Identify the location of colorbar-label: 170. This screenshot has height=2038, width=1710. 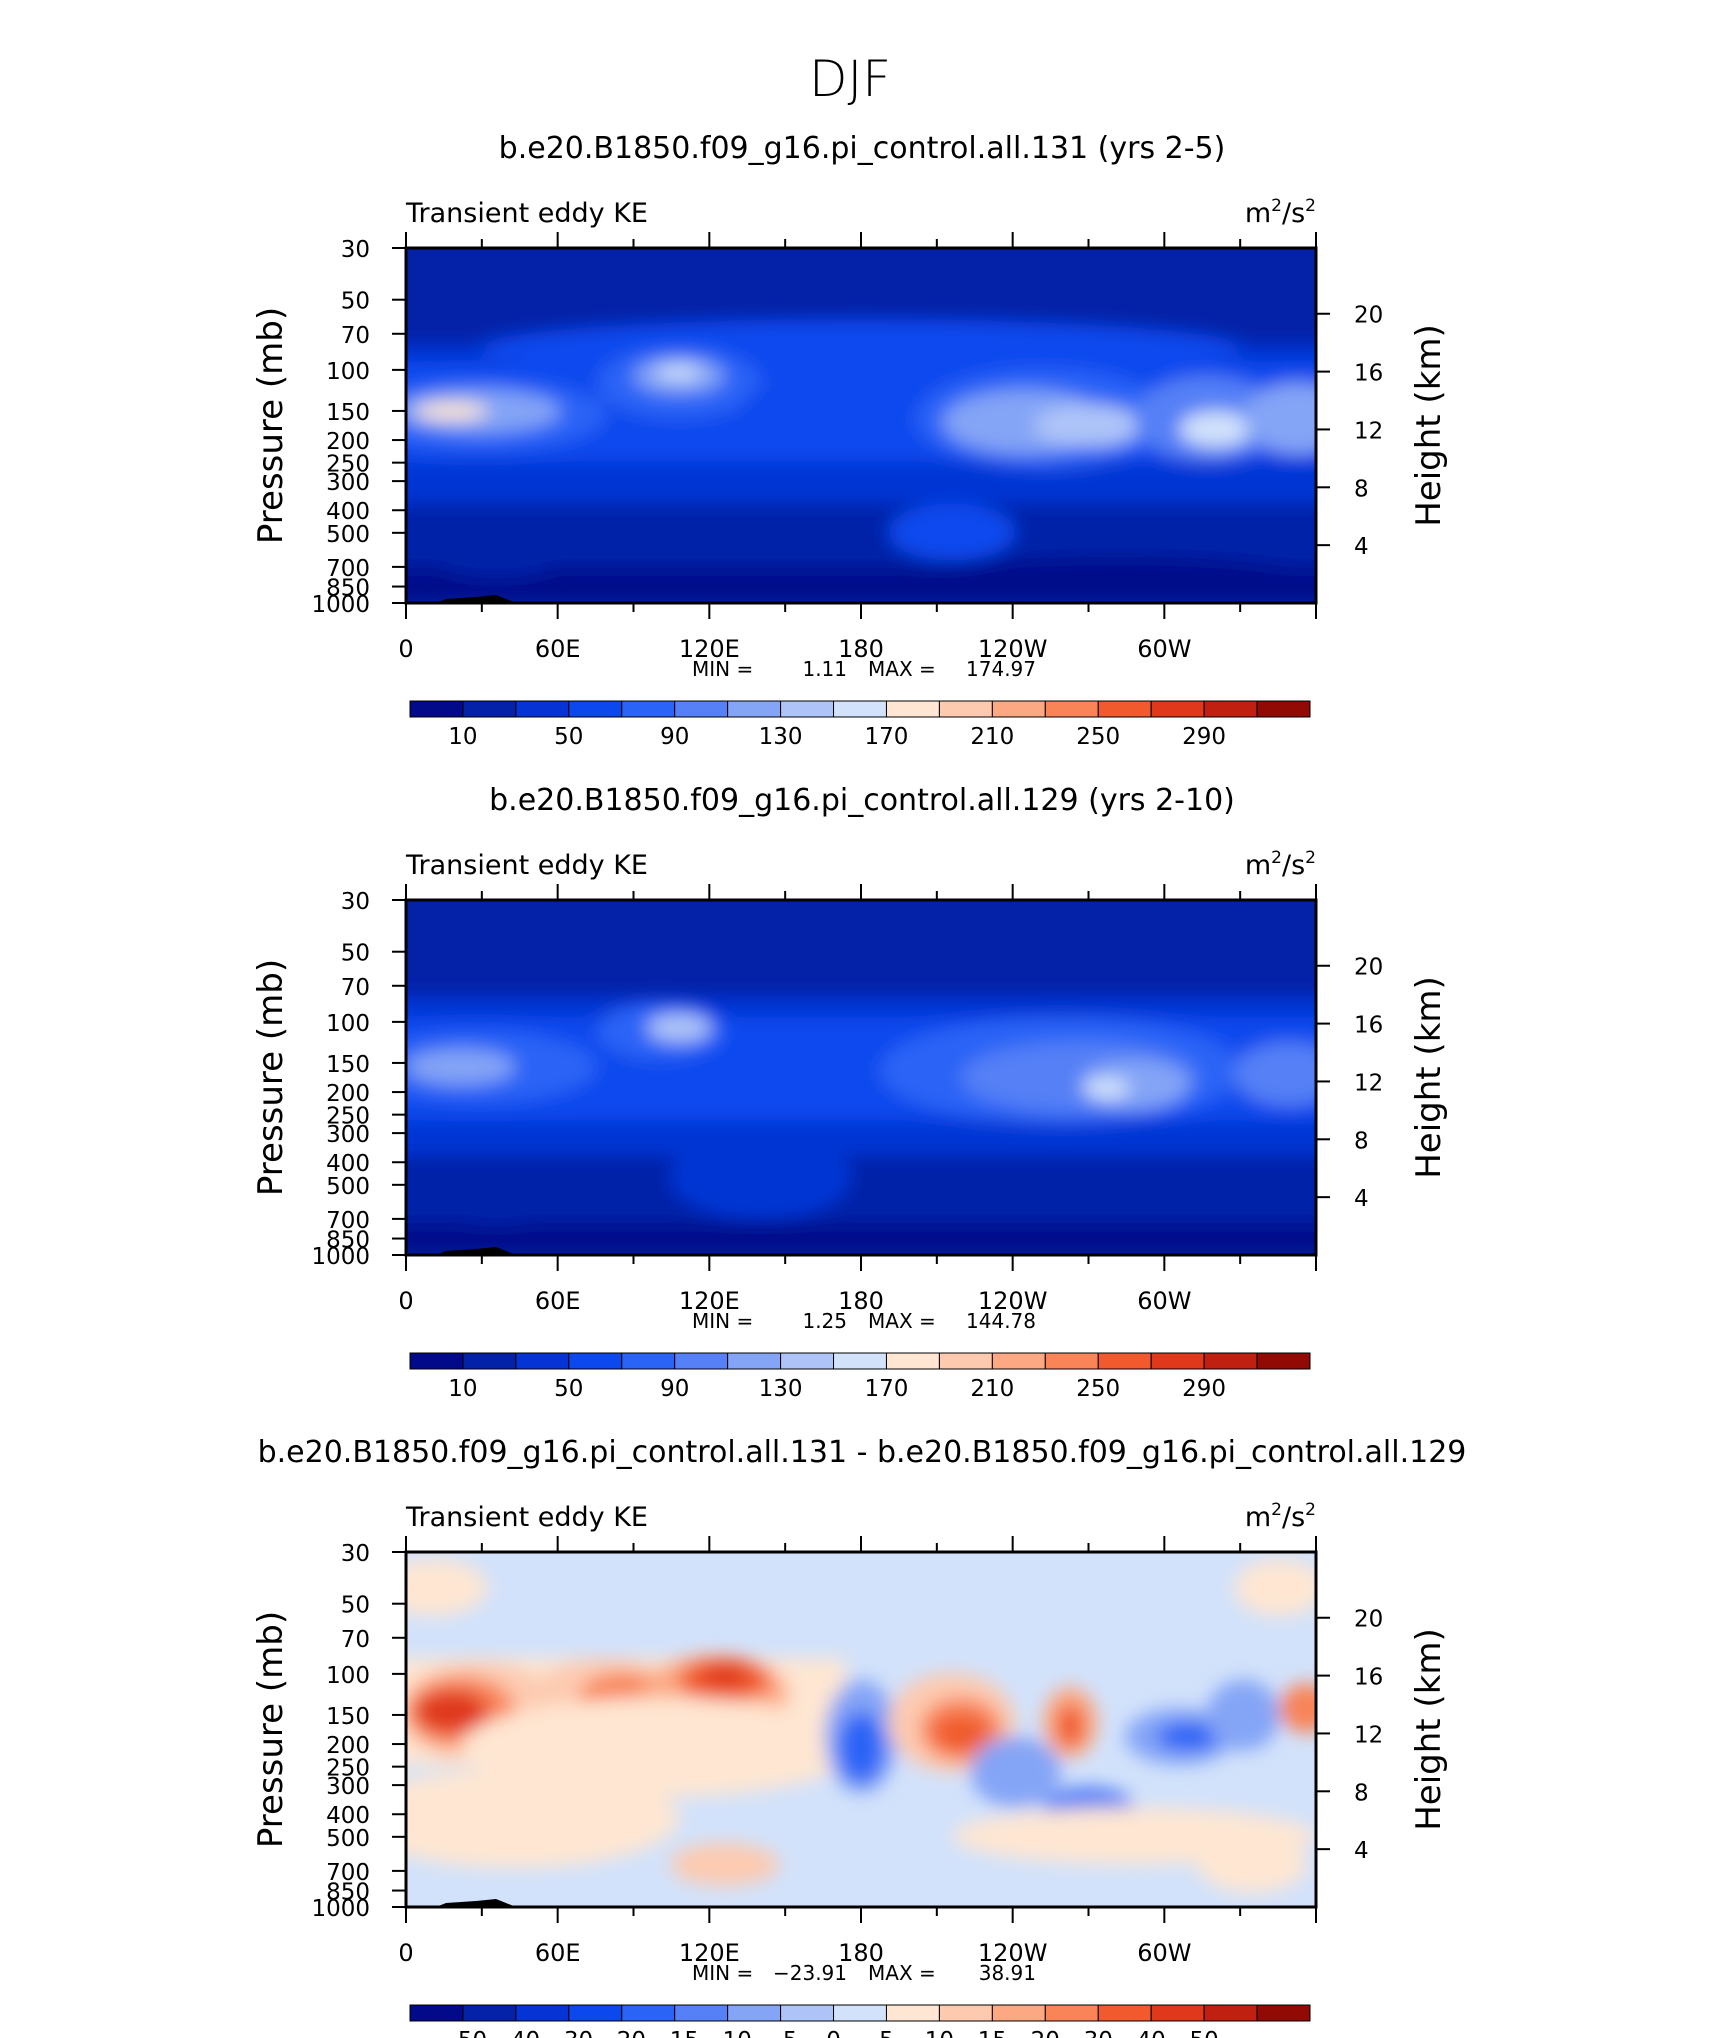
(887, 1389).